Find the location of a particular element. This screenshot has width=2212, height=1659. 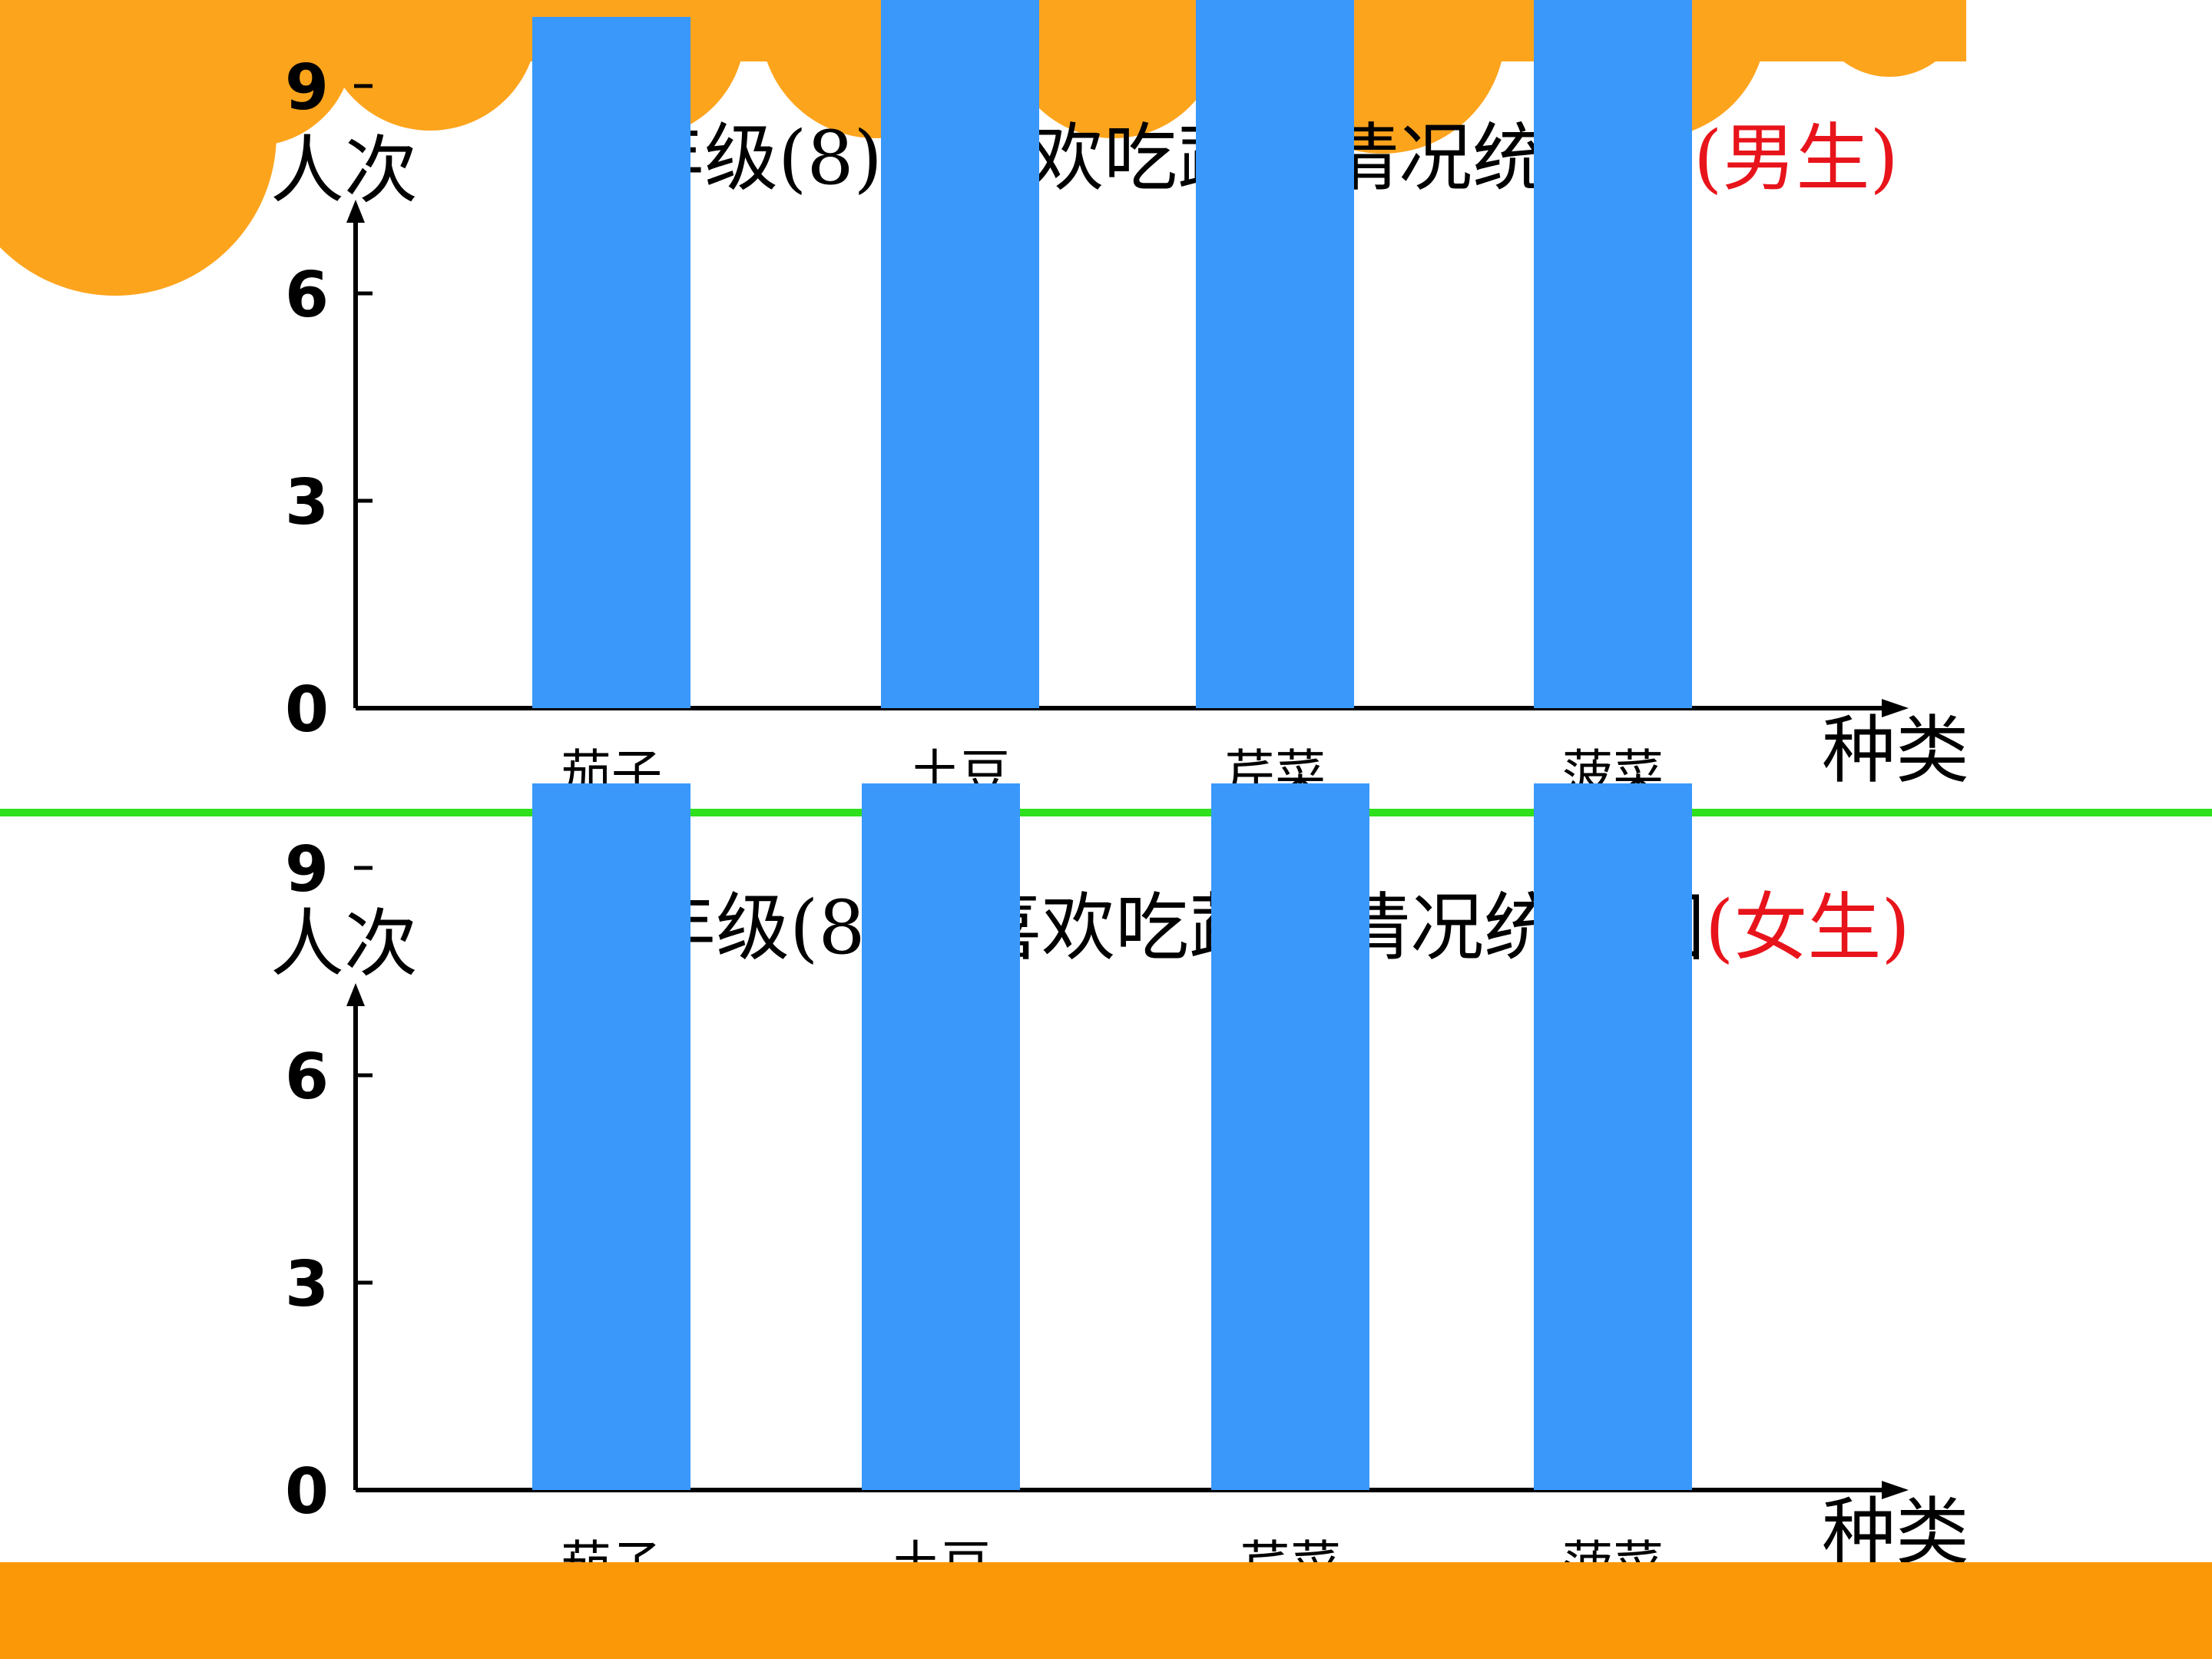

chart-title-highlight: (女生) is located at coordinates (1807, 928).